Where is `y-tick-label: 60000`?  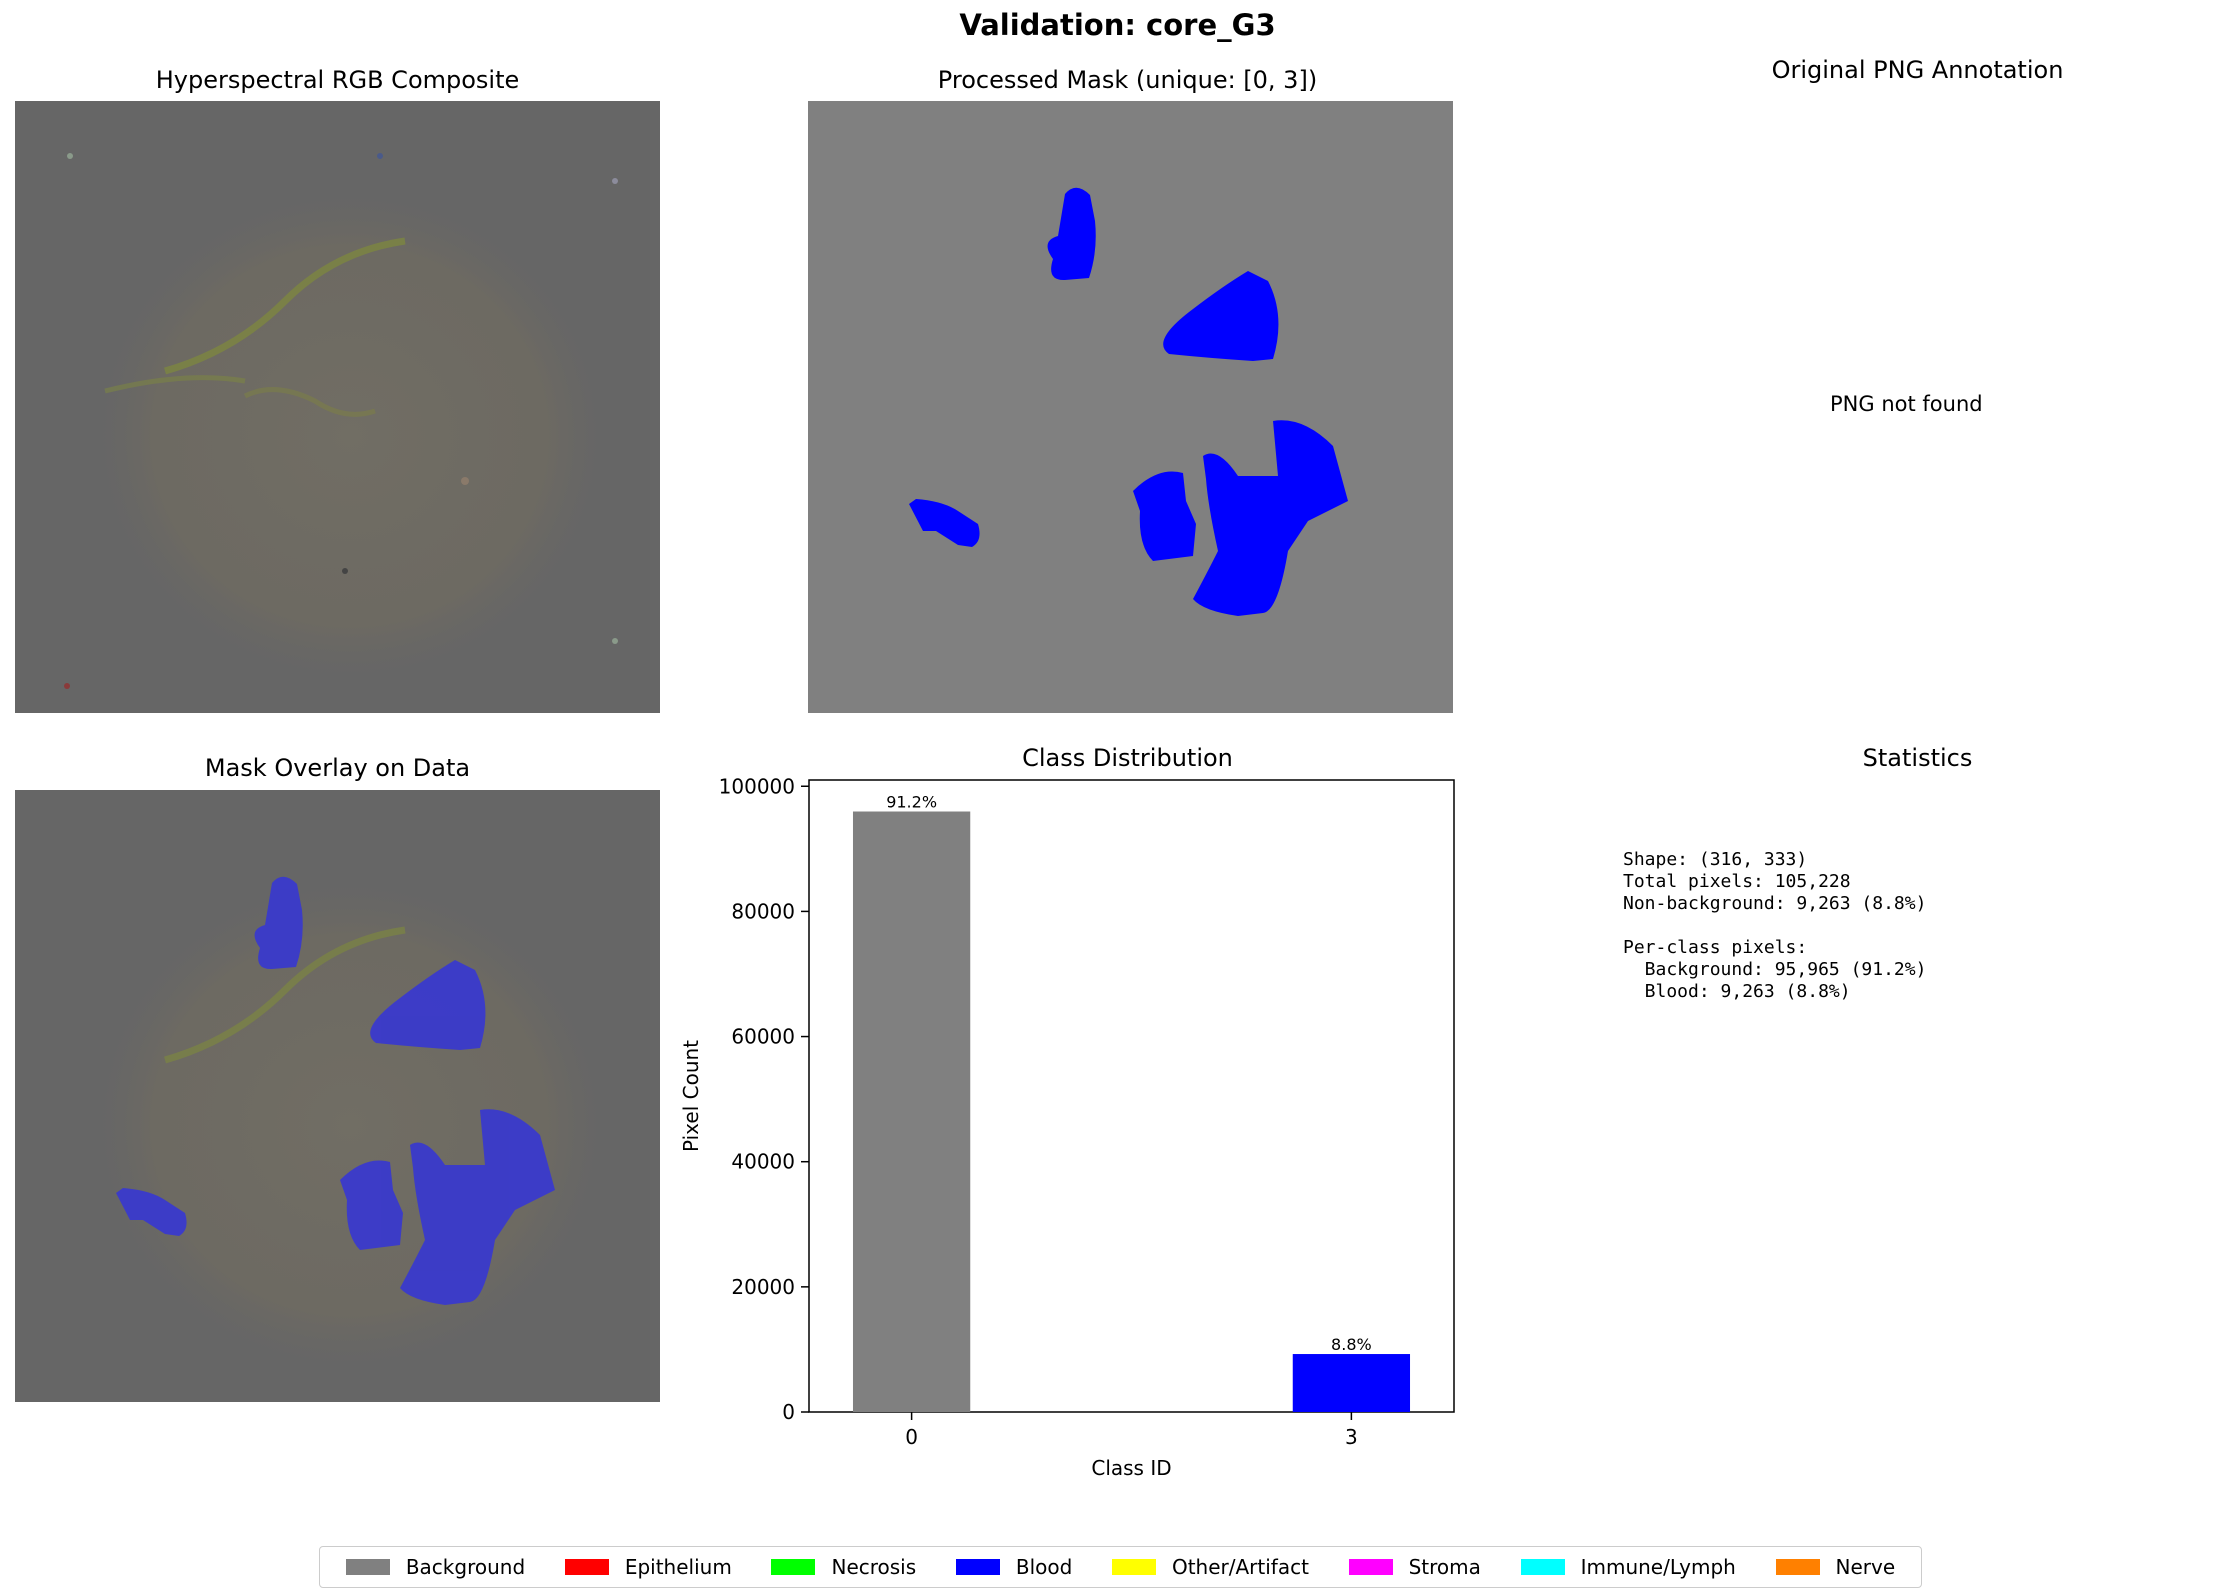
y-tick-label: 60000 is located at coordinates (763, 1037).